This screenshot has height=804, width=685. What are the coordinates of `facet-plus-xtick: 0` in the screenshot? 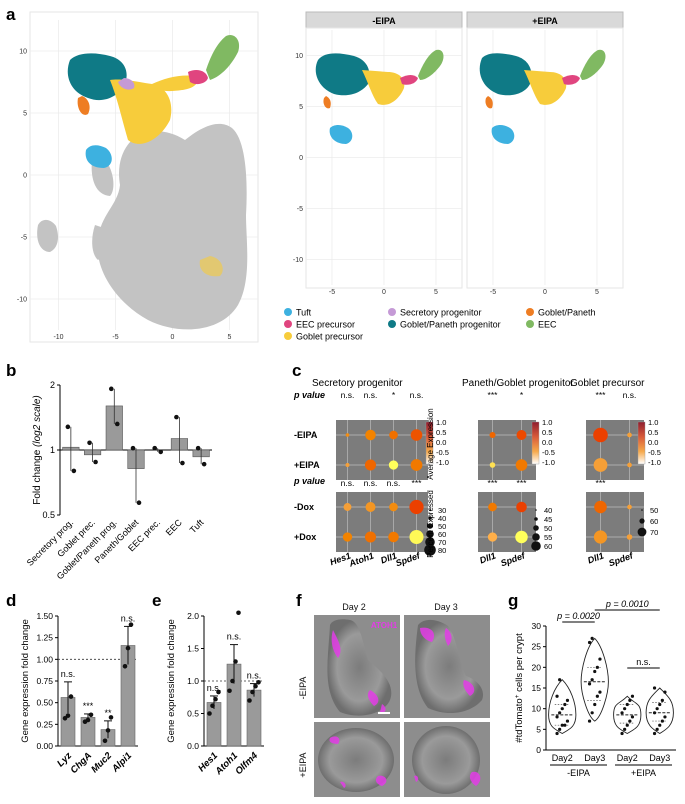 It's located at (545, 292).